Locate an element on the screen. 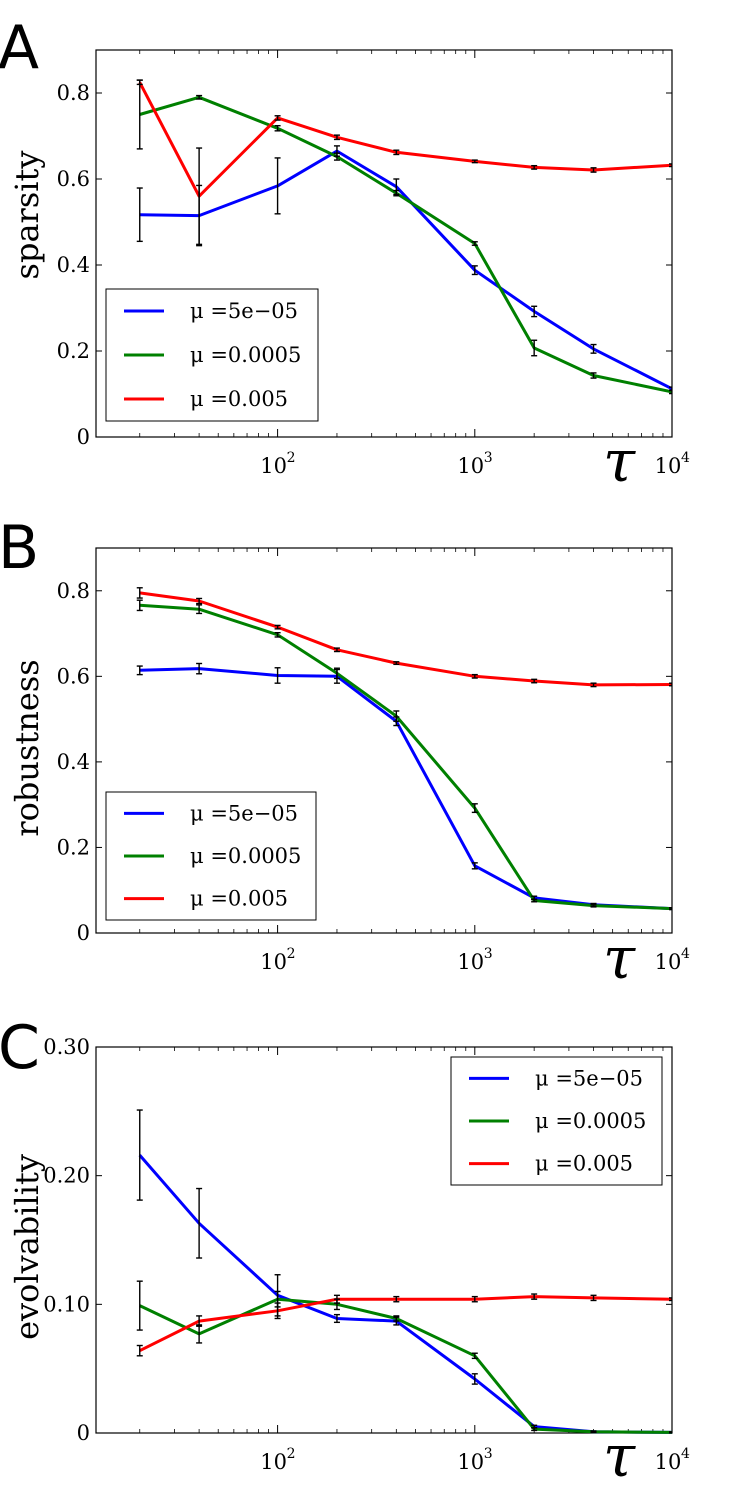  y-axis-label: robustness is located at coordinates (27, 747).